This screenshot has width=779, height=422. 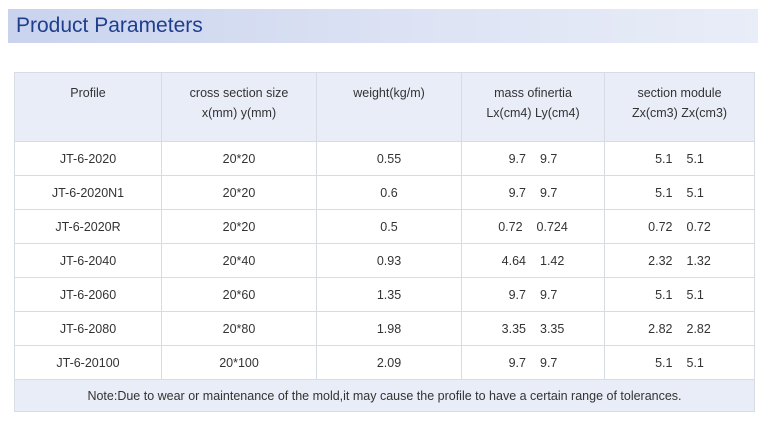 I want to click on table-row: JT-6-2020 20*20 0.55 9.7 9.7 5.1 5.1, so click(x=384, y=158).